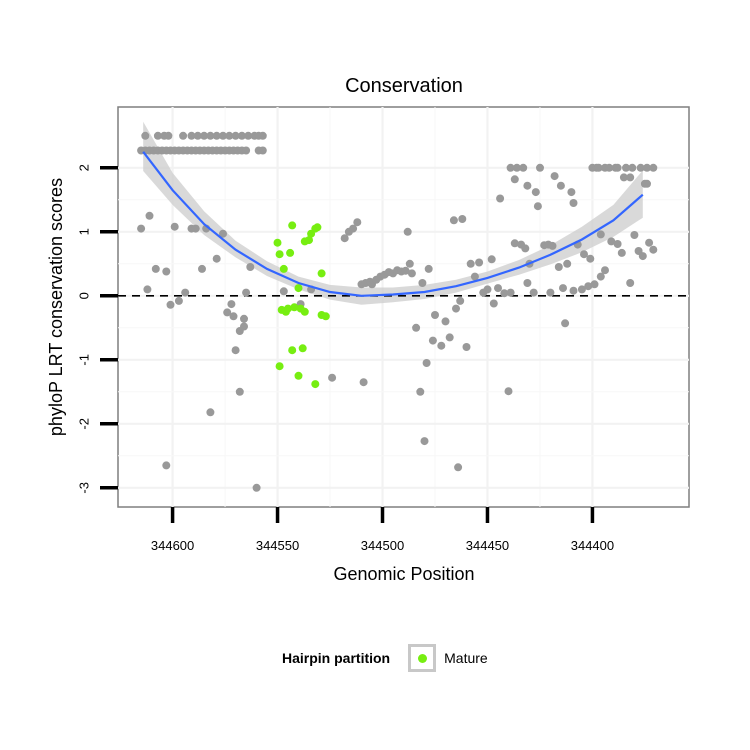  I want to click on legend-dot-icon, so click(422, 658).